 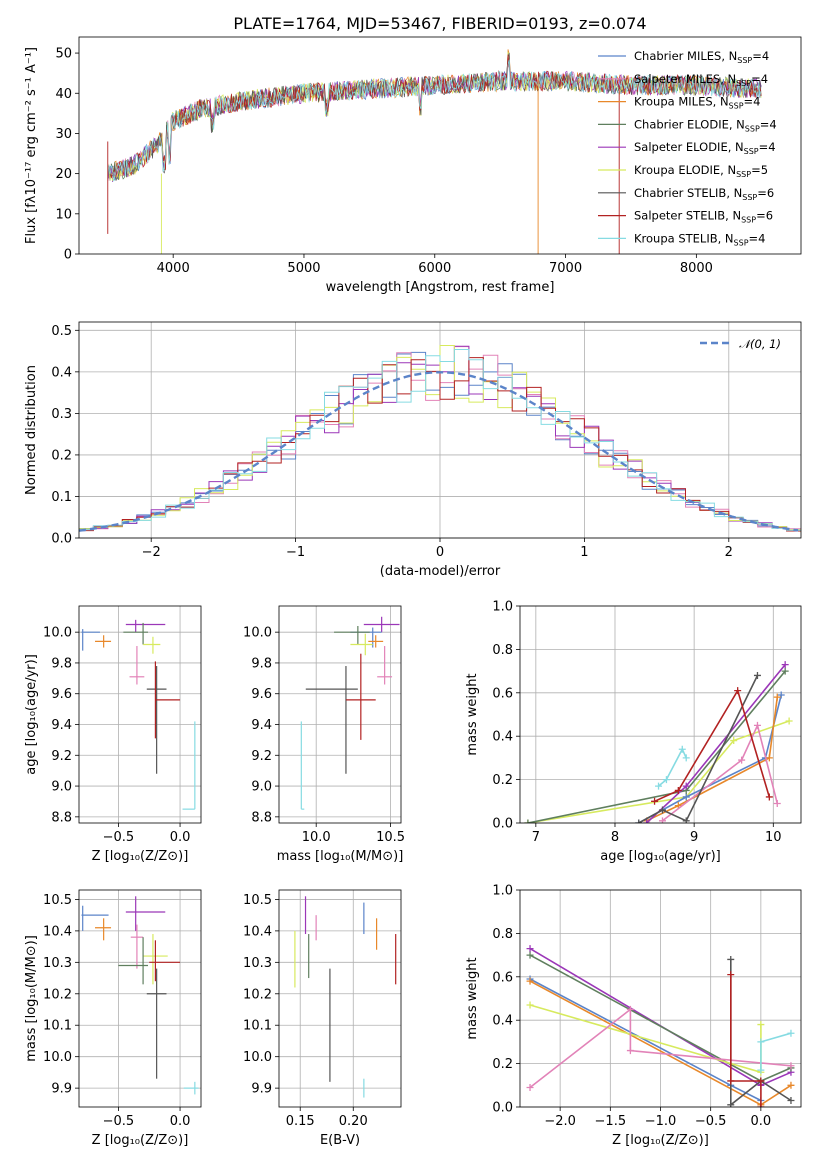 I want to click on plot-area-mass-vs-EBV, so click(x=345, y=997).